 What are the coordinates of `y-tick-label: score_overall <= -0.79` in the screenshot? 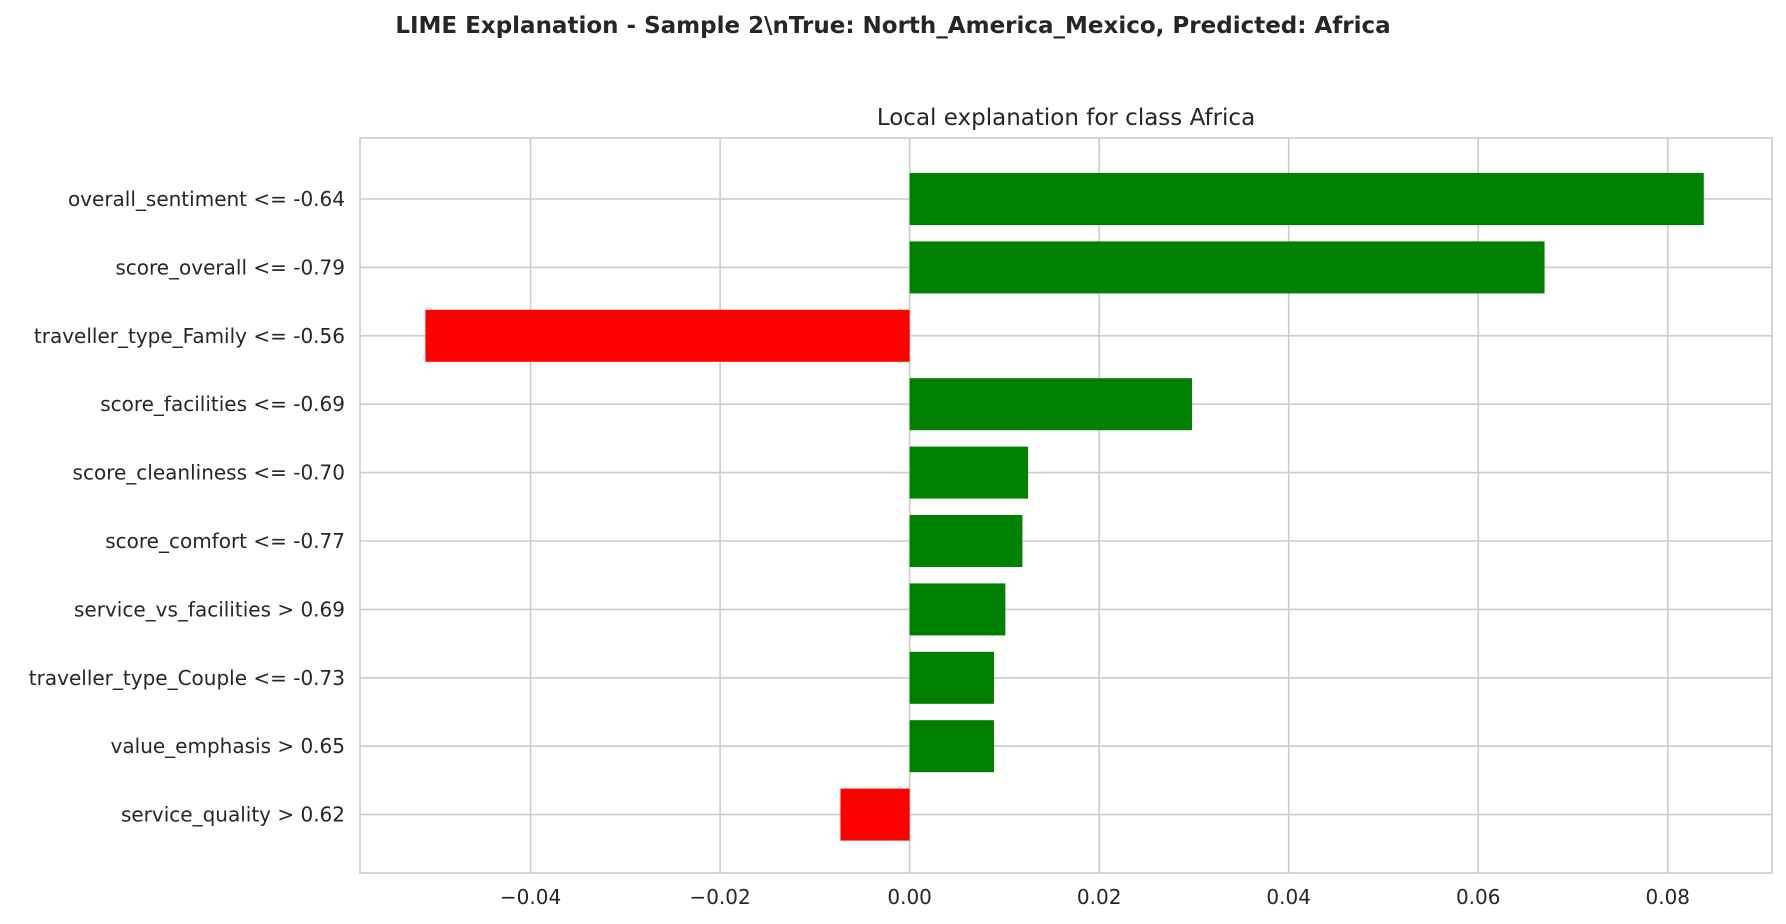 It's located at (230, 267).